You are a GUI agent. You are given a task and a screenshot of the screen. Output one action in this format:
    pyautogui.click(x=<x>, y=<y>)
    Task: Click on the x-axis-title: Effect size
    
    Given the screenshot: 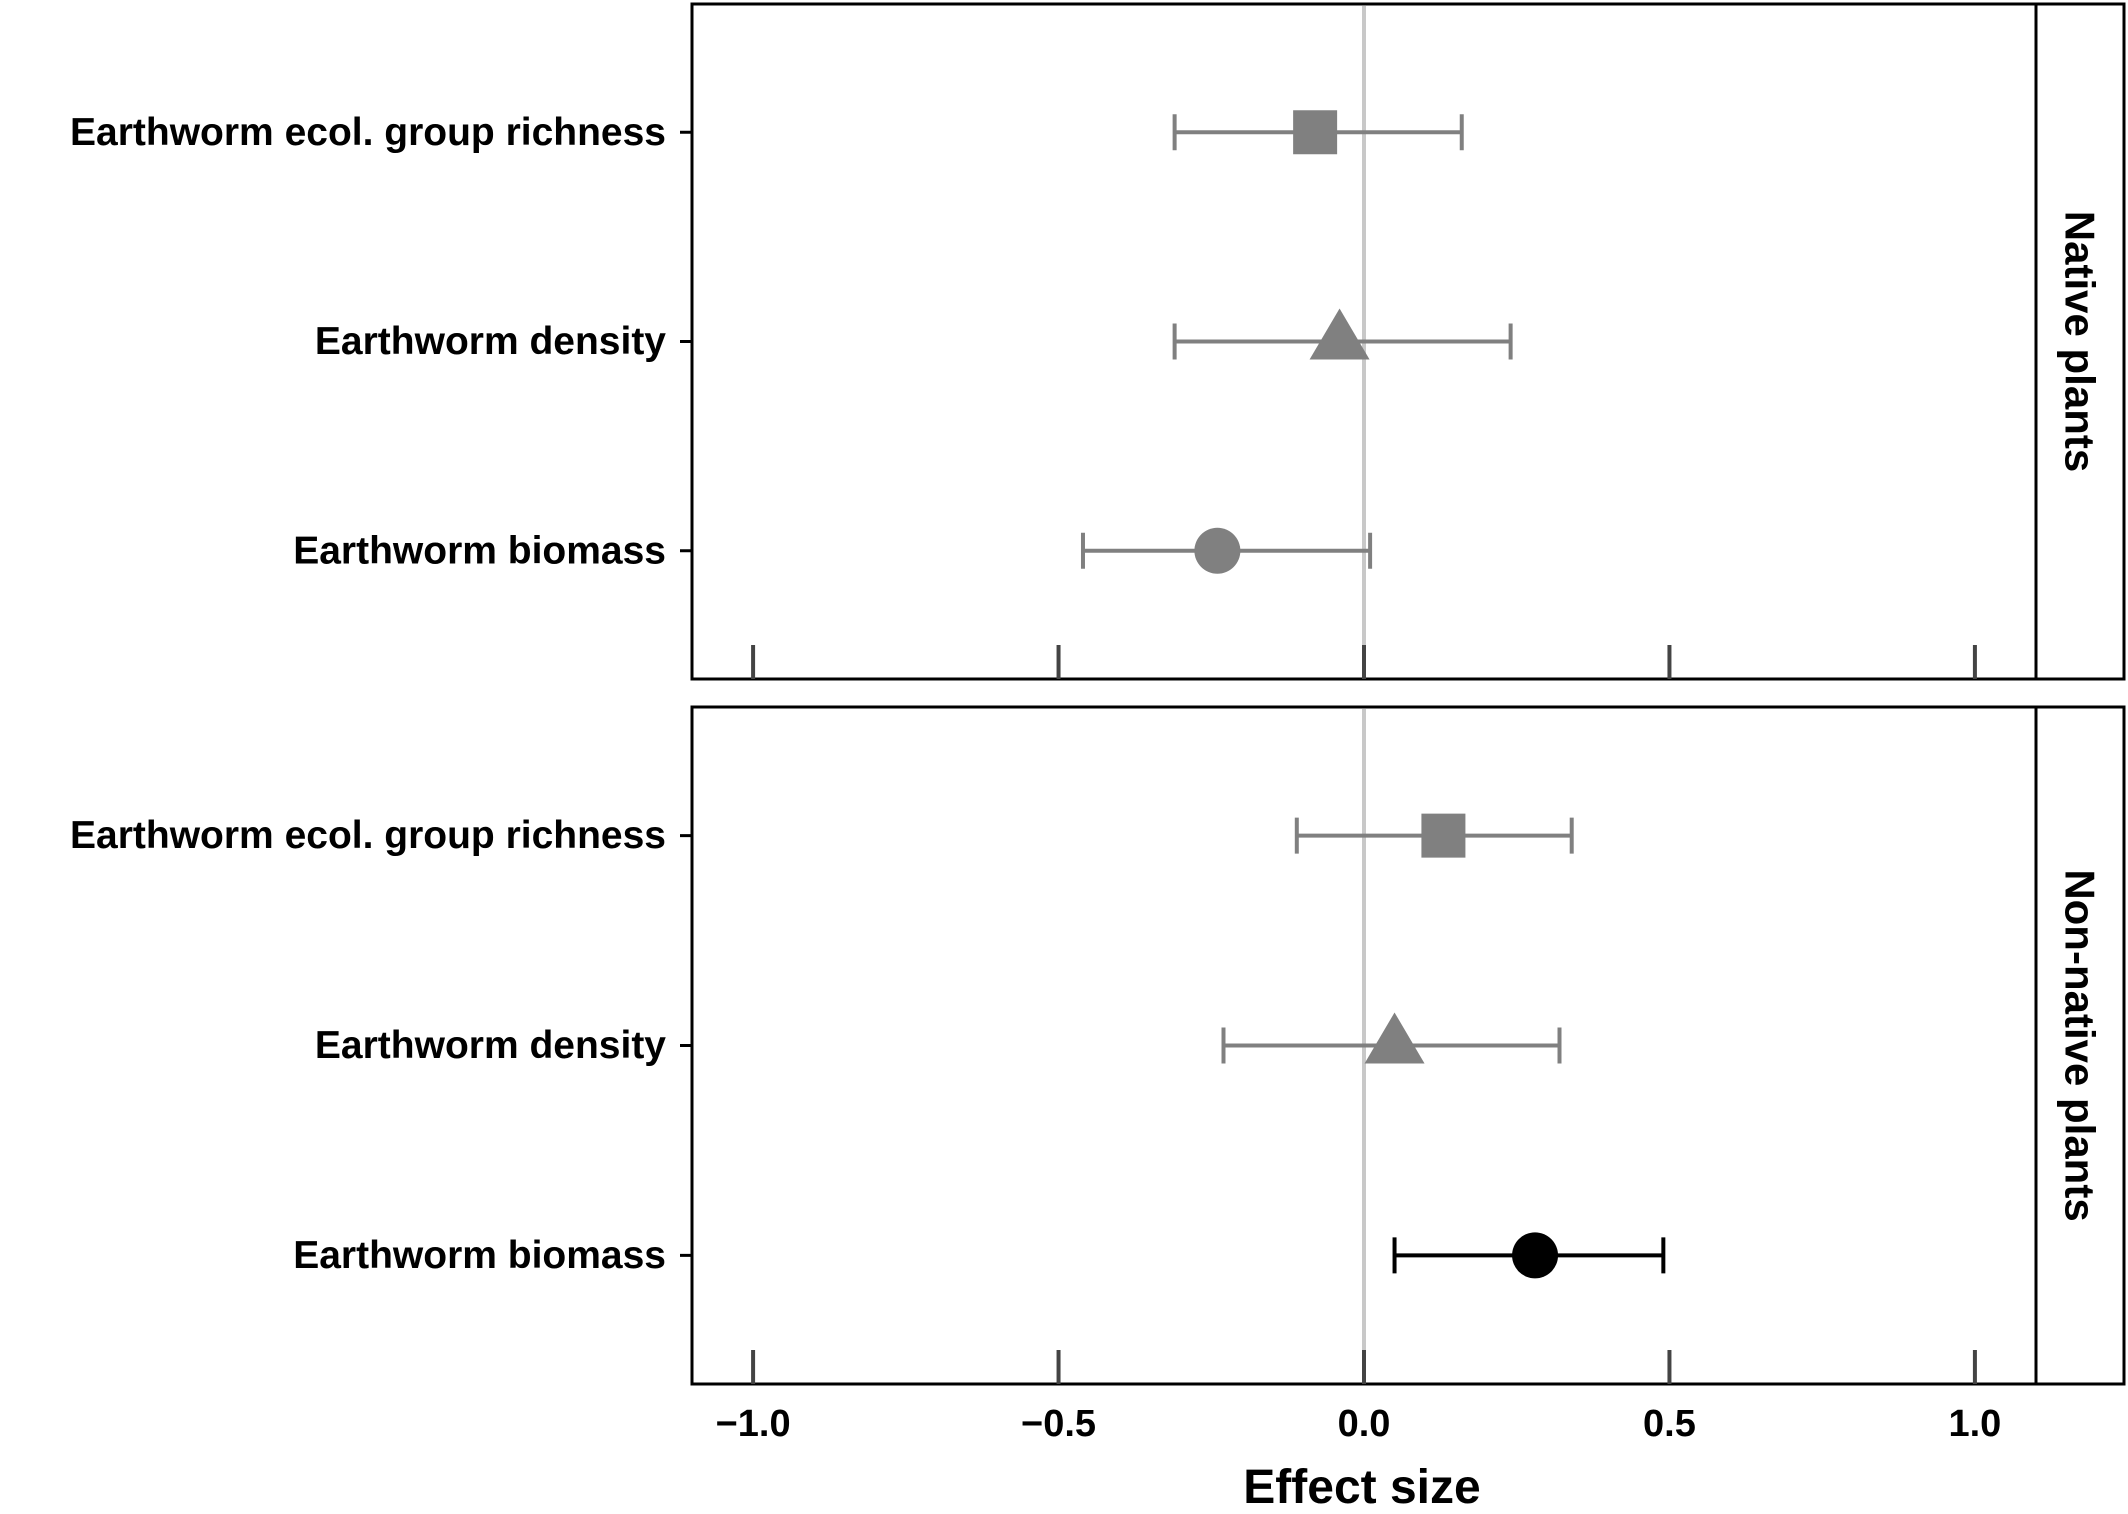 What is the action you would take?
    pyautogui.click(x=1361, y=1487)
    